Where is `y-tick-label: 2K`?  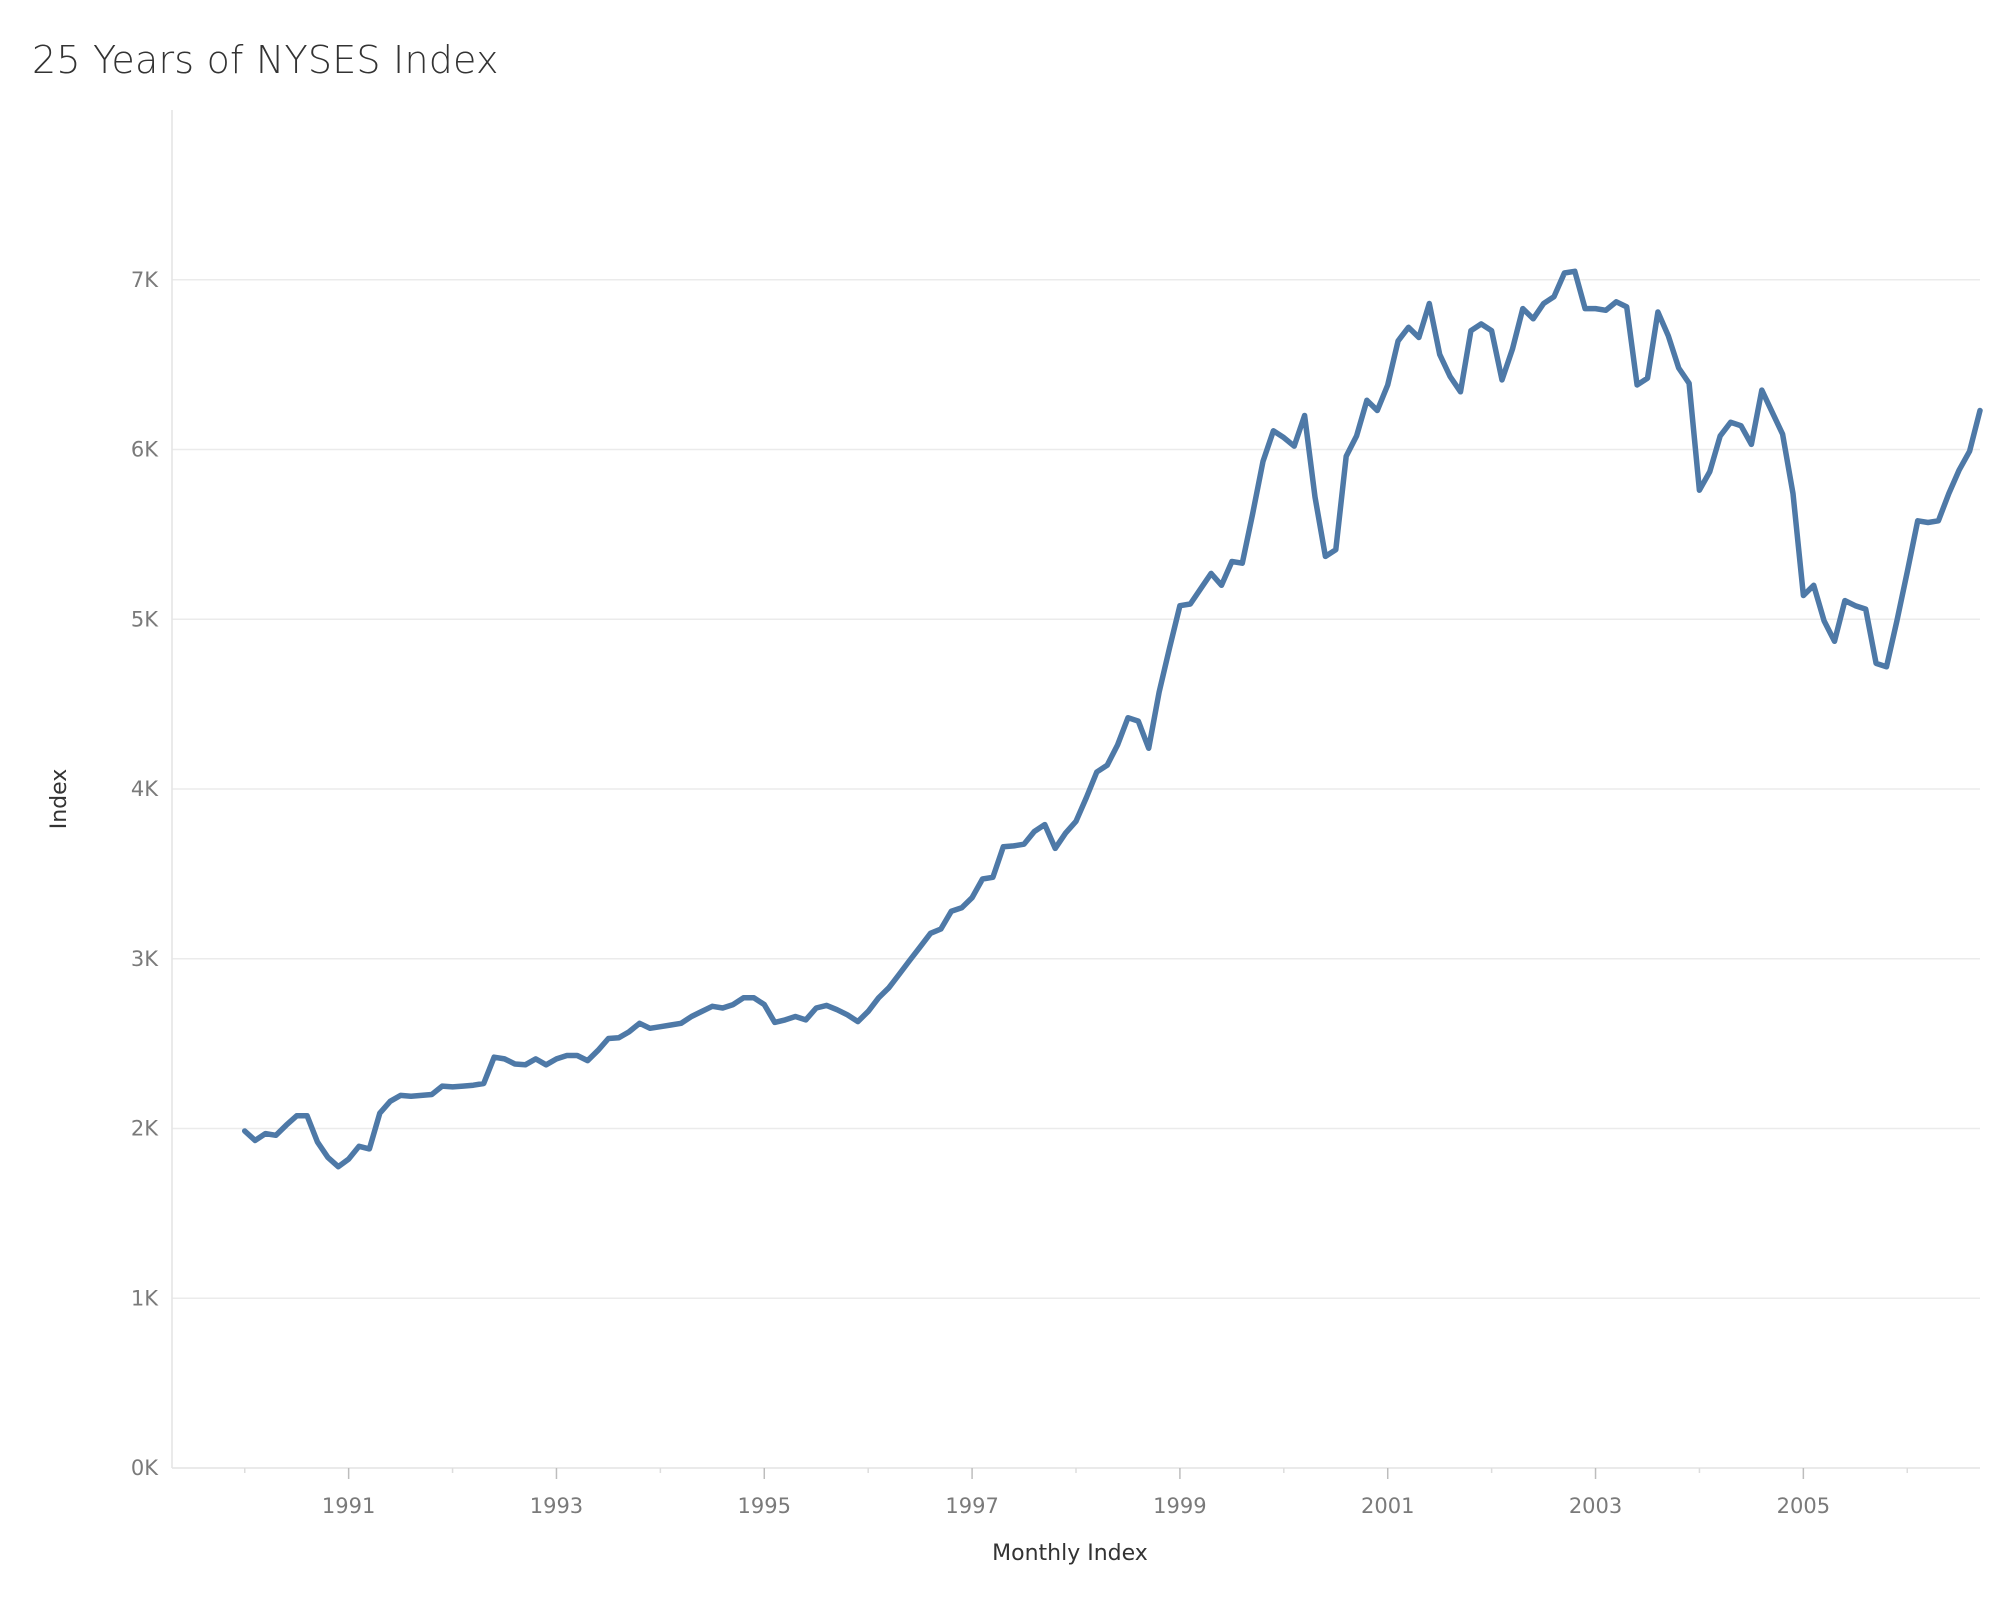 y-tick-label: 2K is located at coordinates (145, 1129).